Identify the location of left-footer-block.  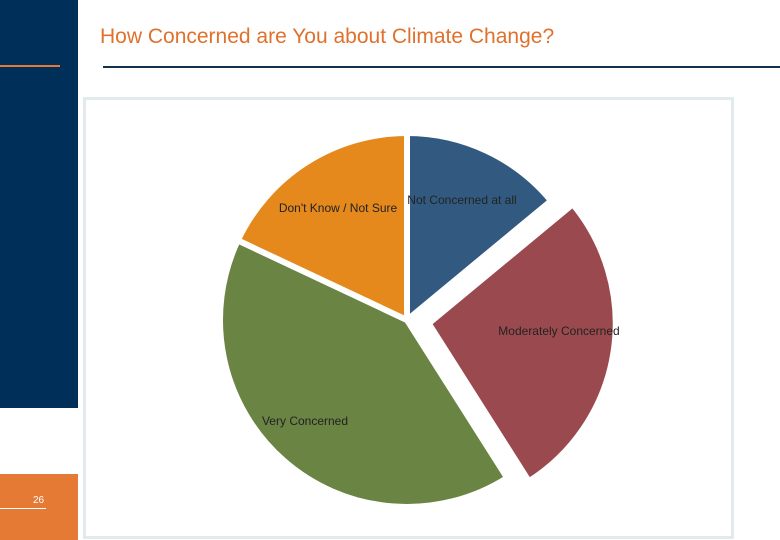
(39, 507).